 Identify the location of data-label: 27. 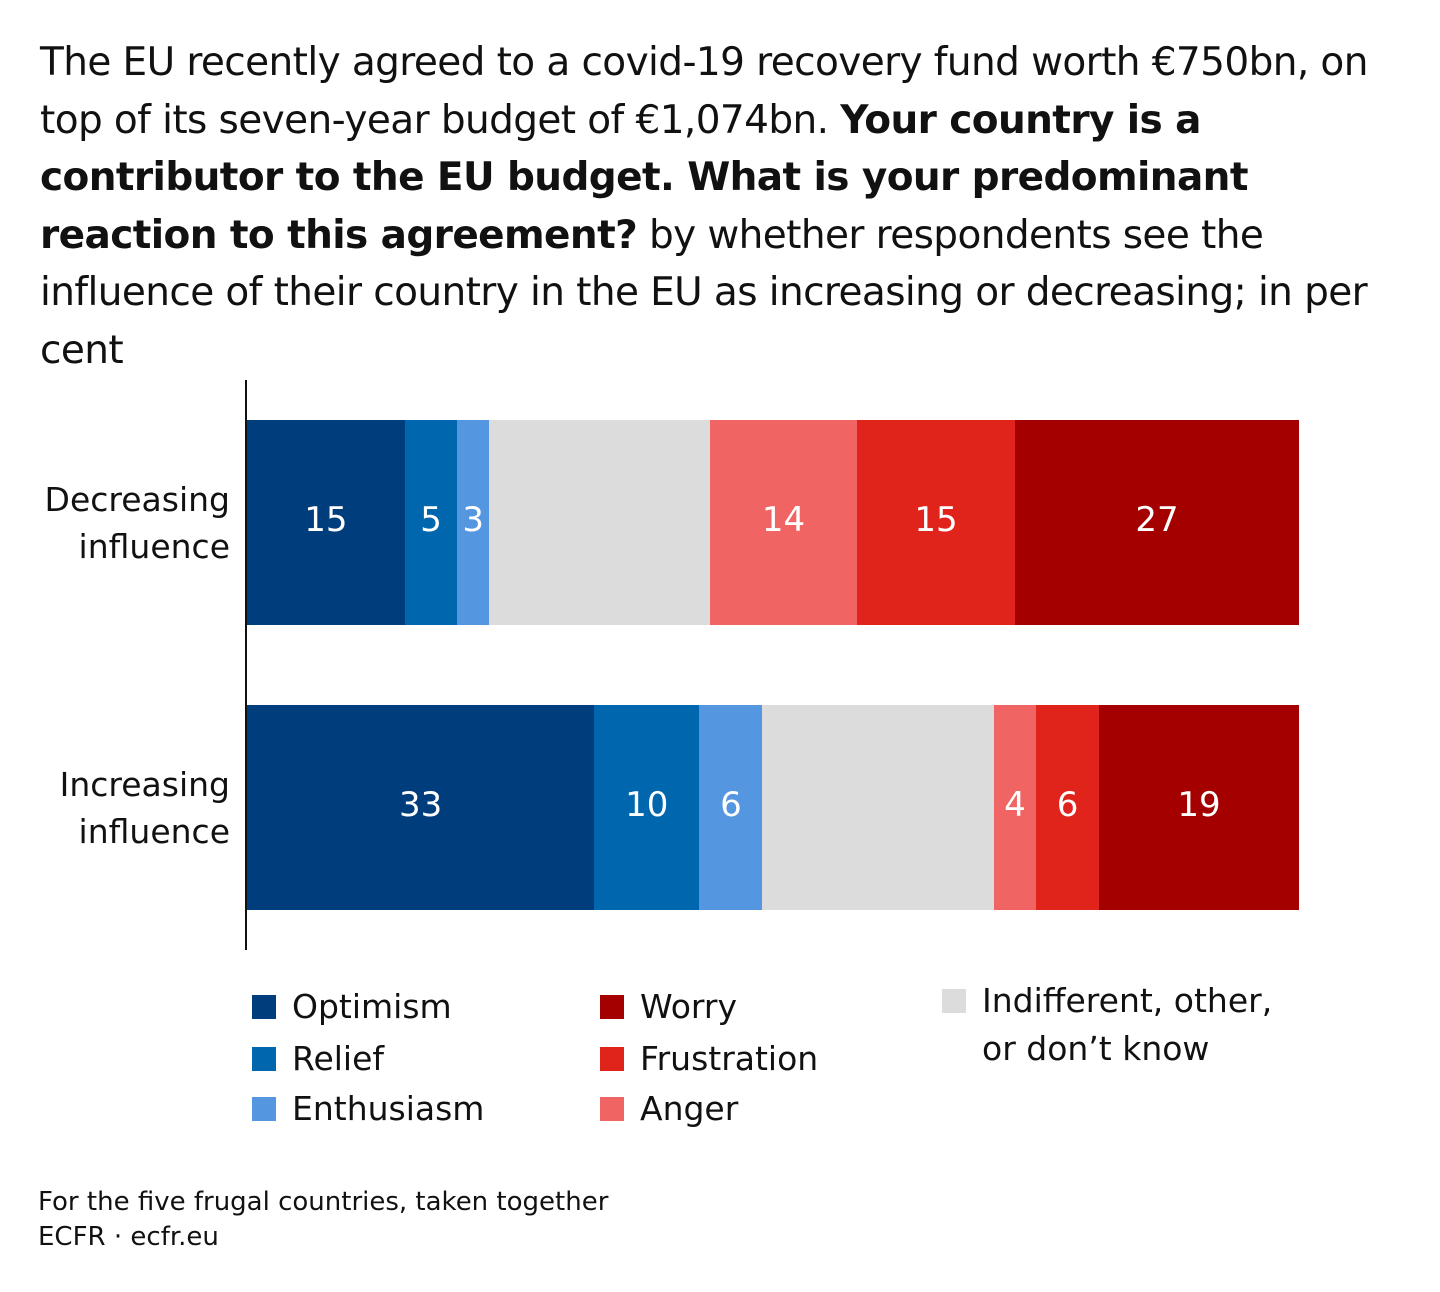
(1157, 520).